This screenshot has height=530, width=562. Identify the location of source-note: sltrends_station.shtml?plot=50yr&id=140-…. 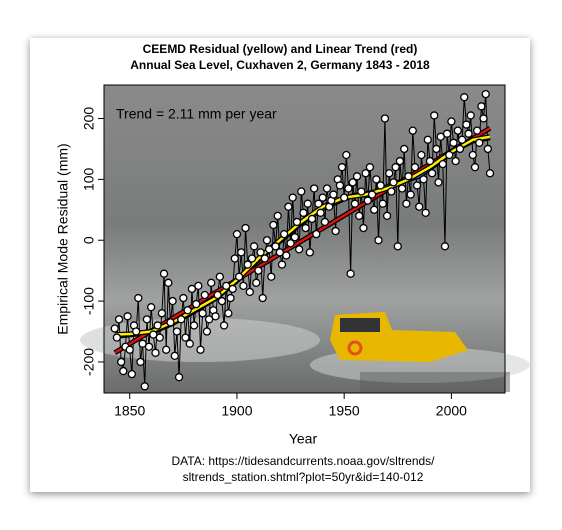
(303, 477).